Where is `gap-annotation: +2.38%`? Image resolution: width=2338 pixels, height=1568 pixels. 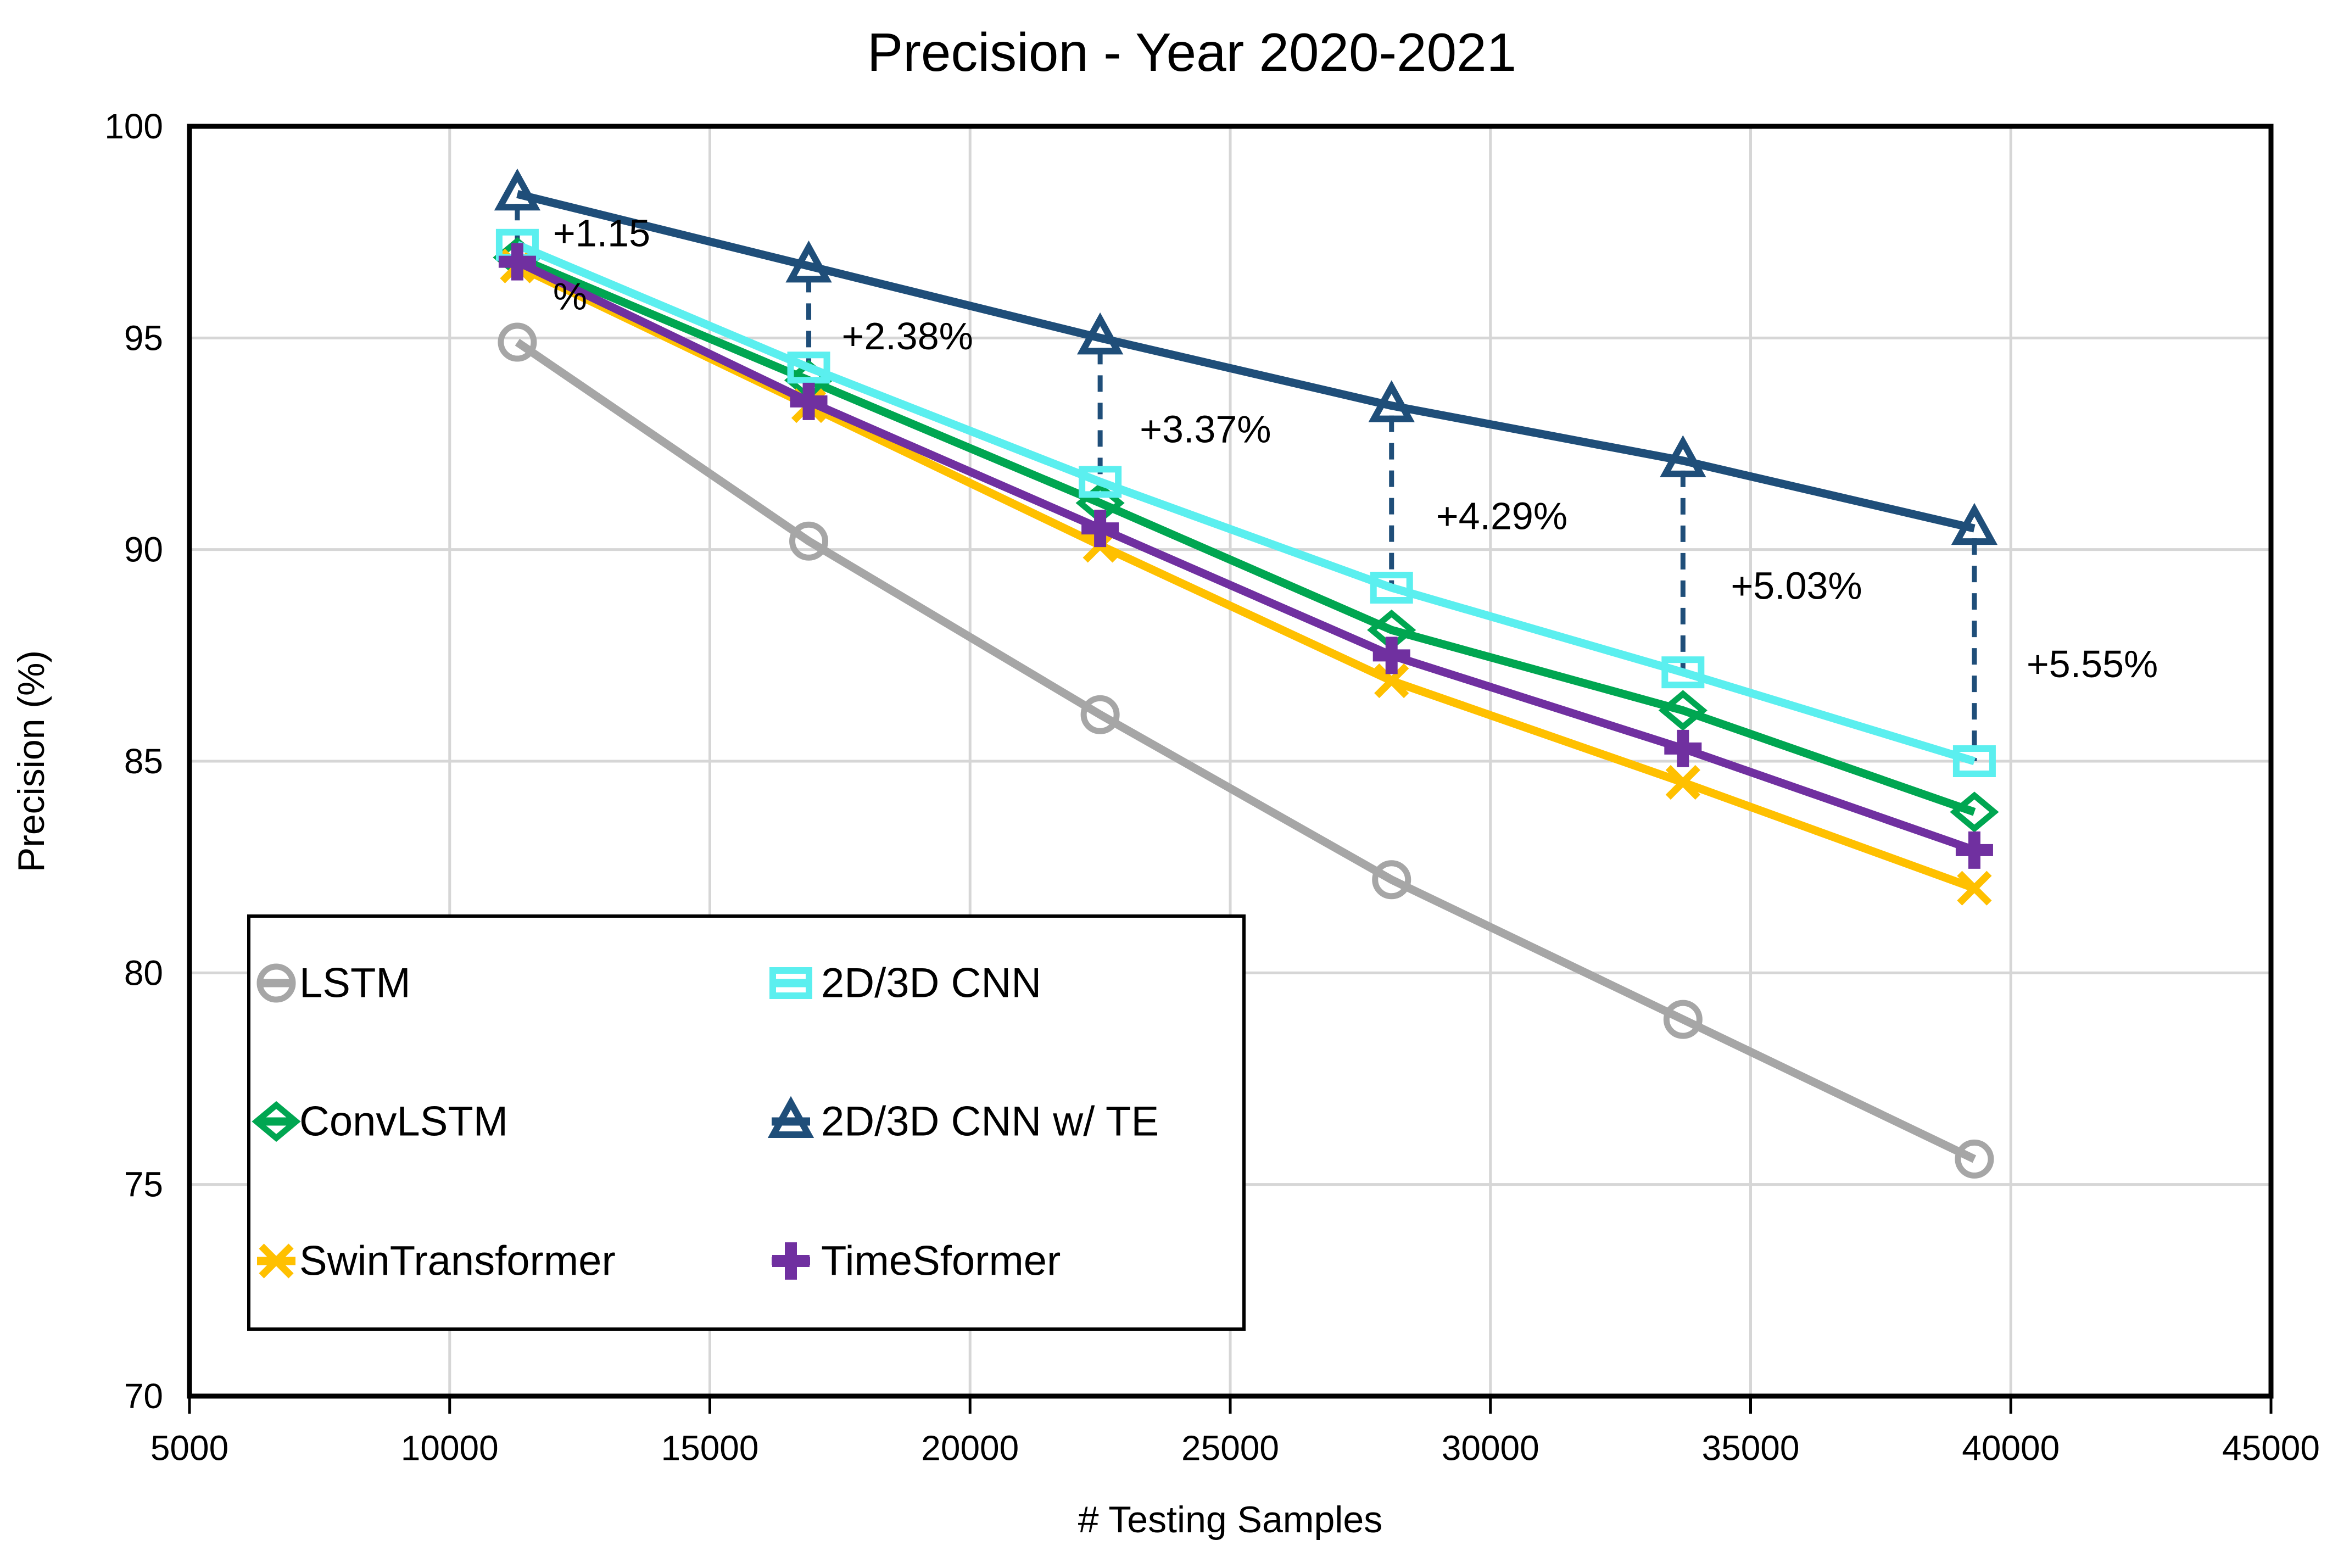
gap-annotation: +2.38% is located at coordinates (907, 336).